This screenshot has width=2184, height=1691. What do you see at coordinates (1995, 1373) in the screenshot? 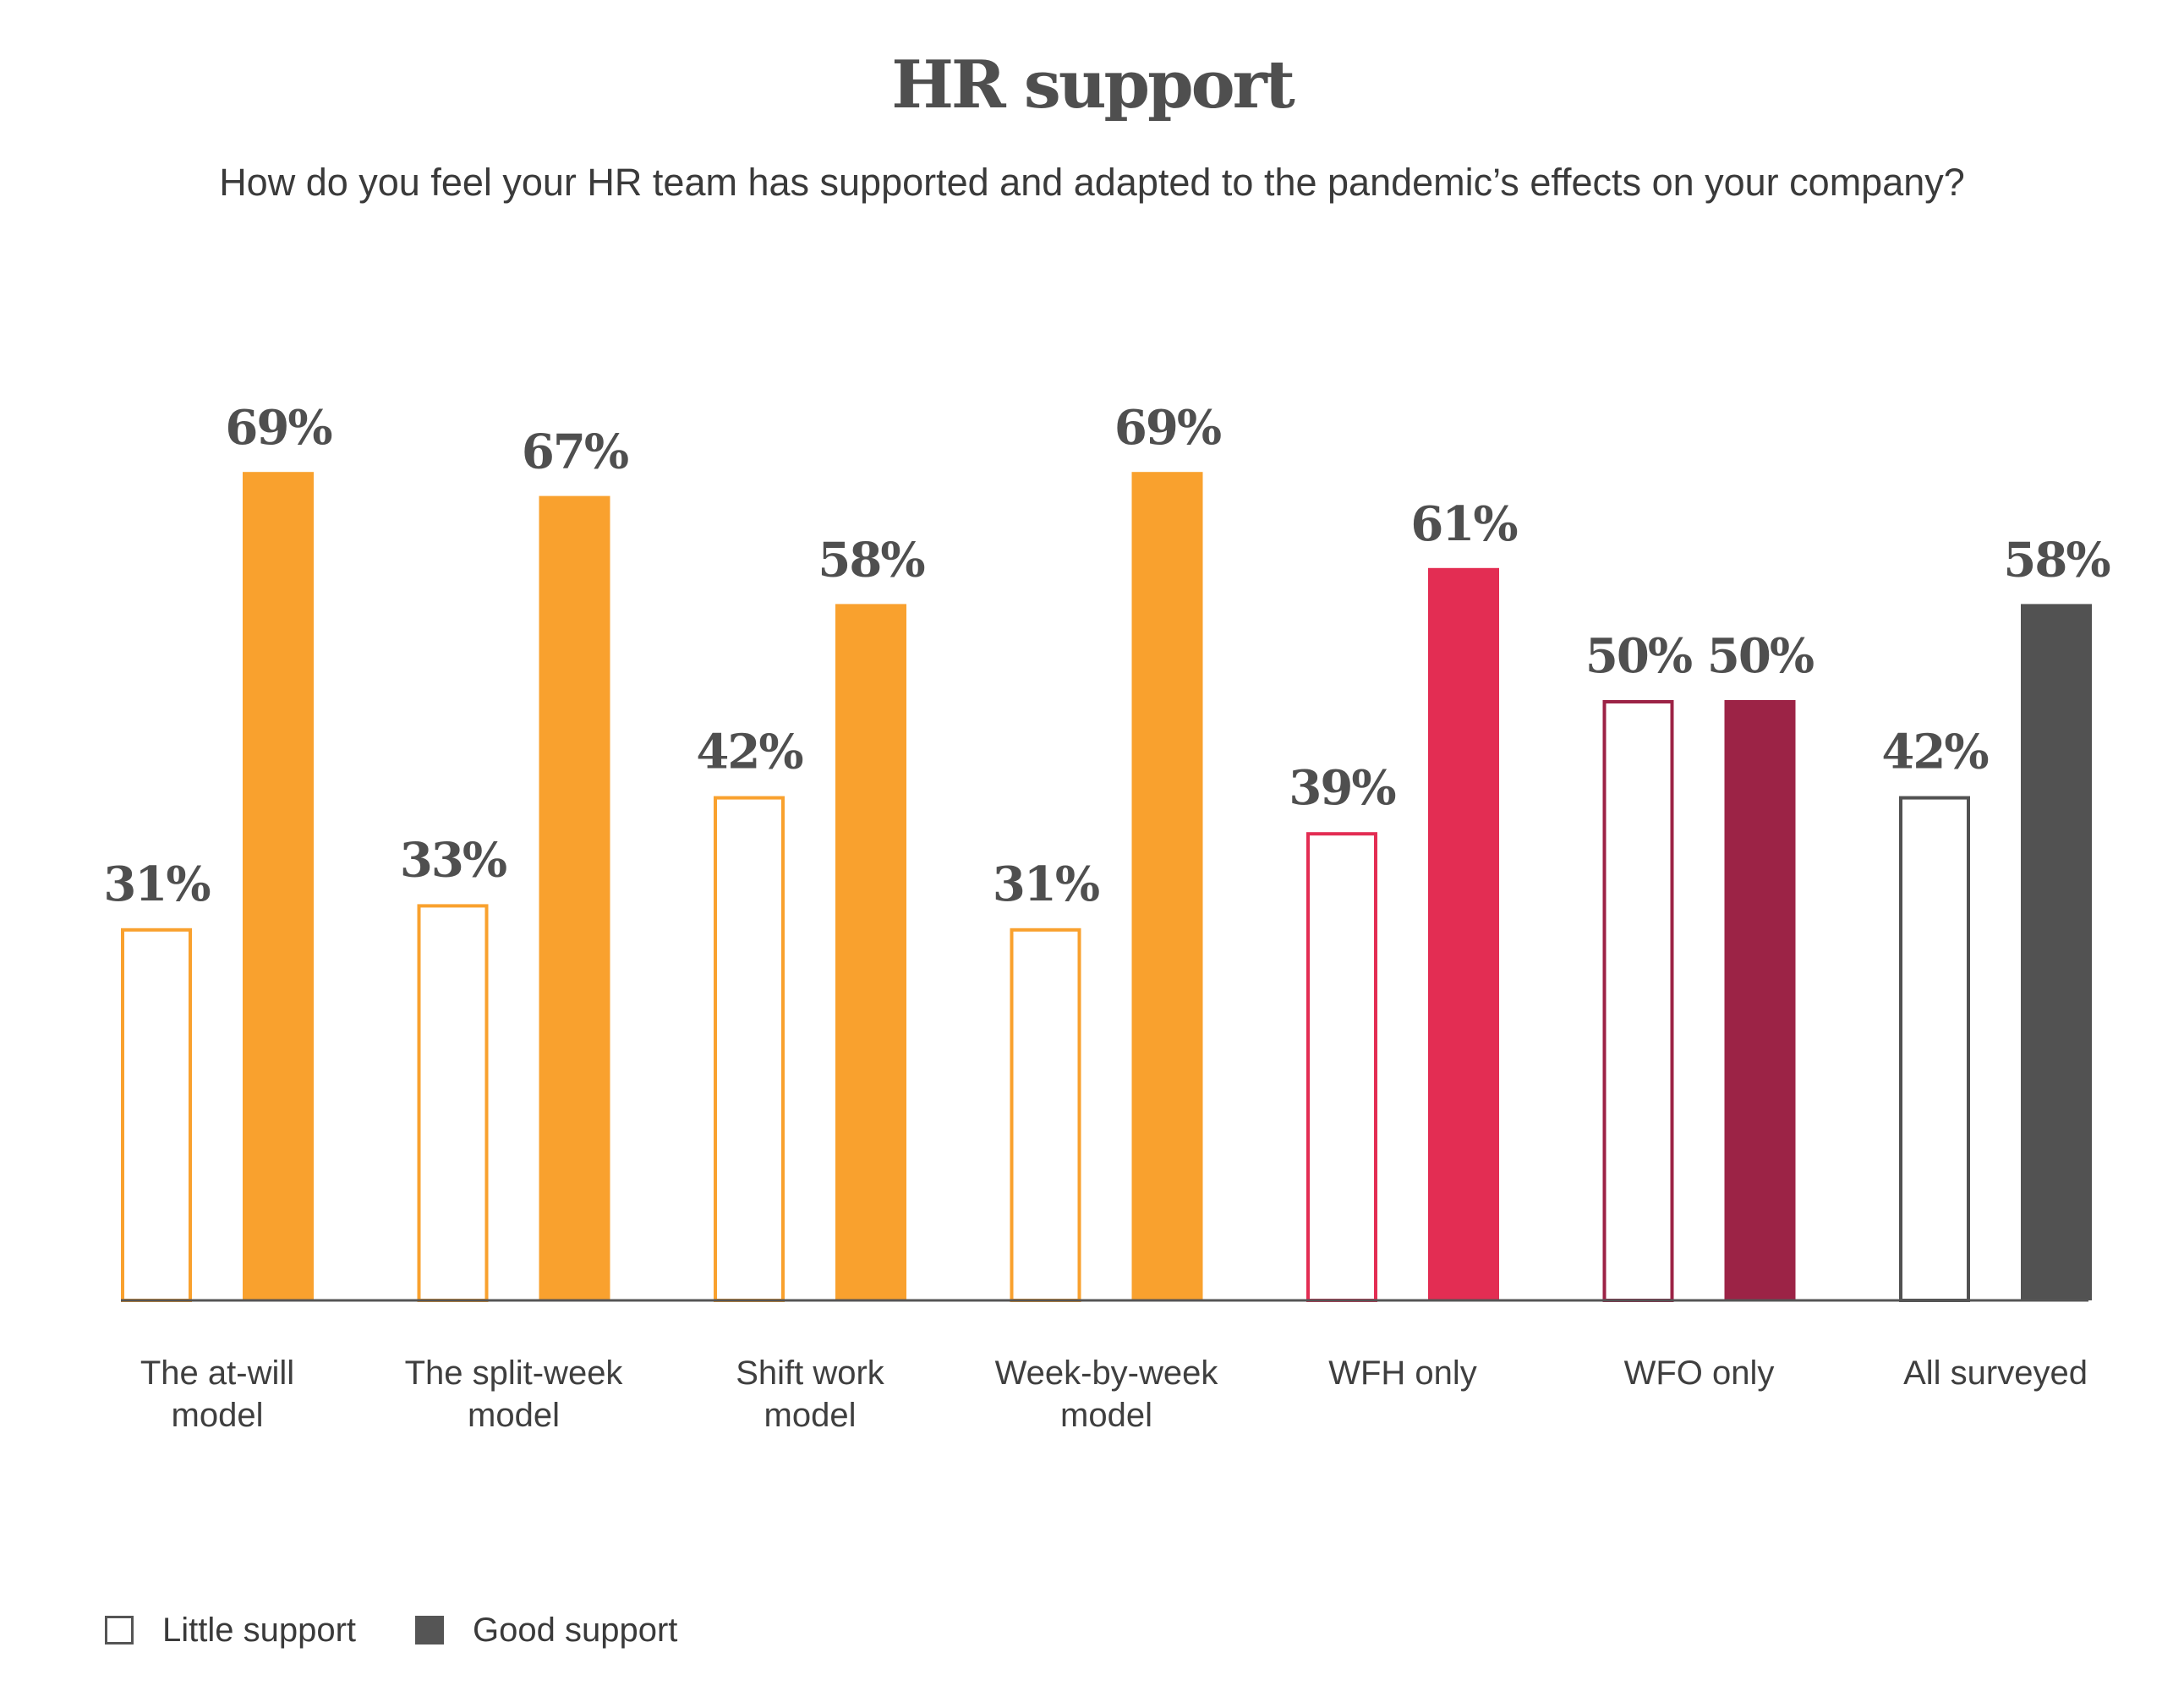
I see `category-label: All surveyed` at bounding box center [1995, 1373].